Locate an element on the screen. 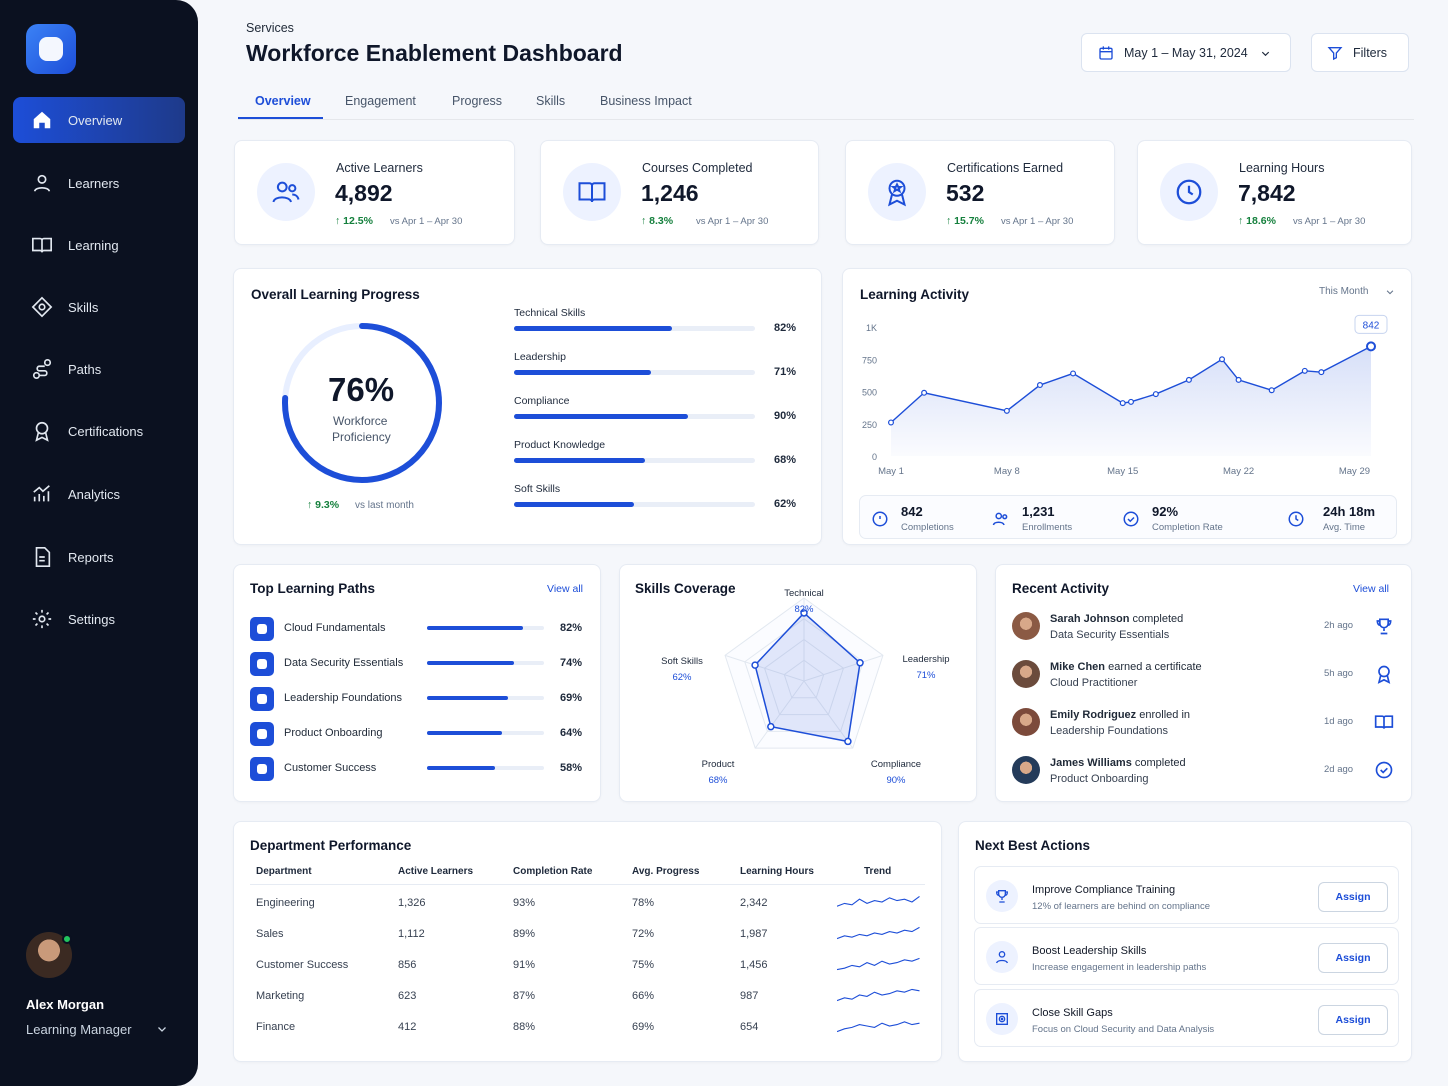 This screenshot has height=1086, width=1448. activity-course: Product Onboarding is located at coordinates (1099, 779).